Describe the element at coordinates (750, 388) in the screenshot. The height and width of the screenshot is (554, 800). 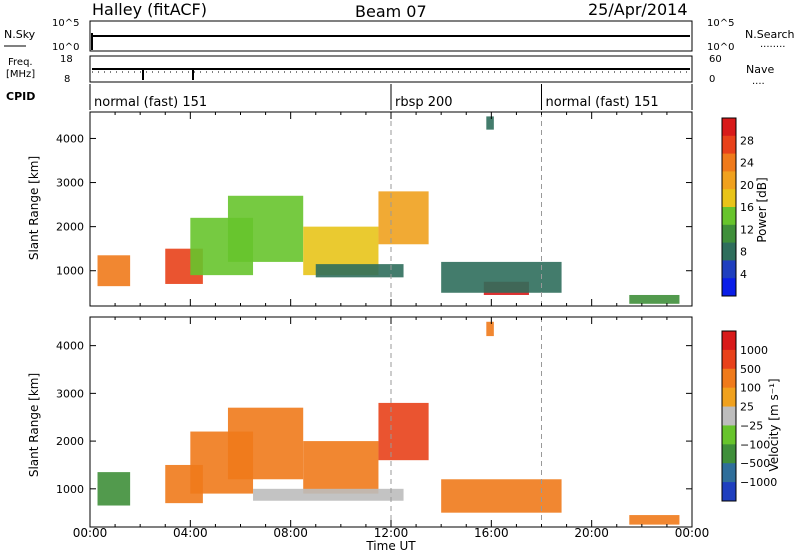
I see `colorbar-tick-label: 100` at that location.